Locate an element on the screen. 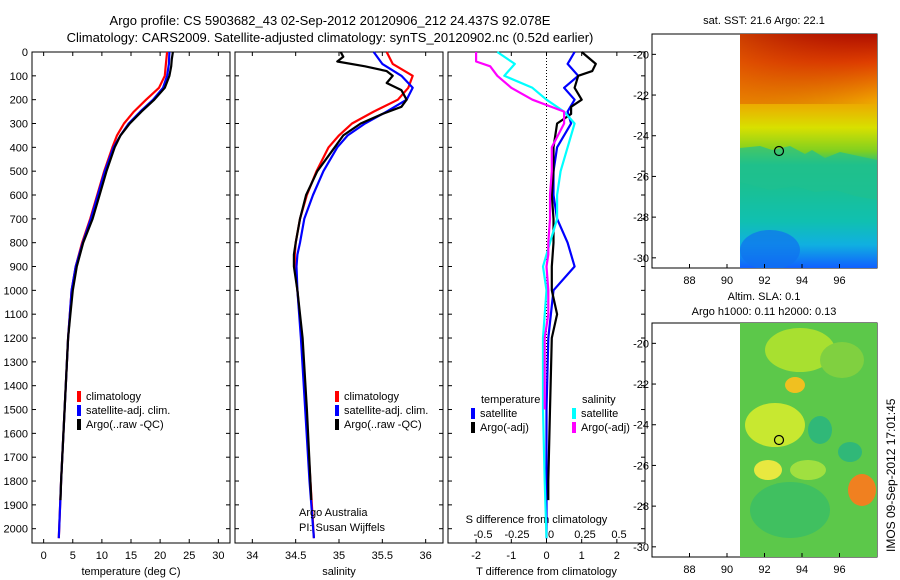 The height and width of the screenshot is (580, 900). y-tick-label: 2000 is located at coordinates (16, 530).